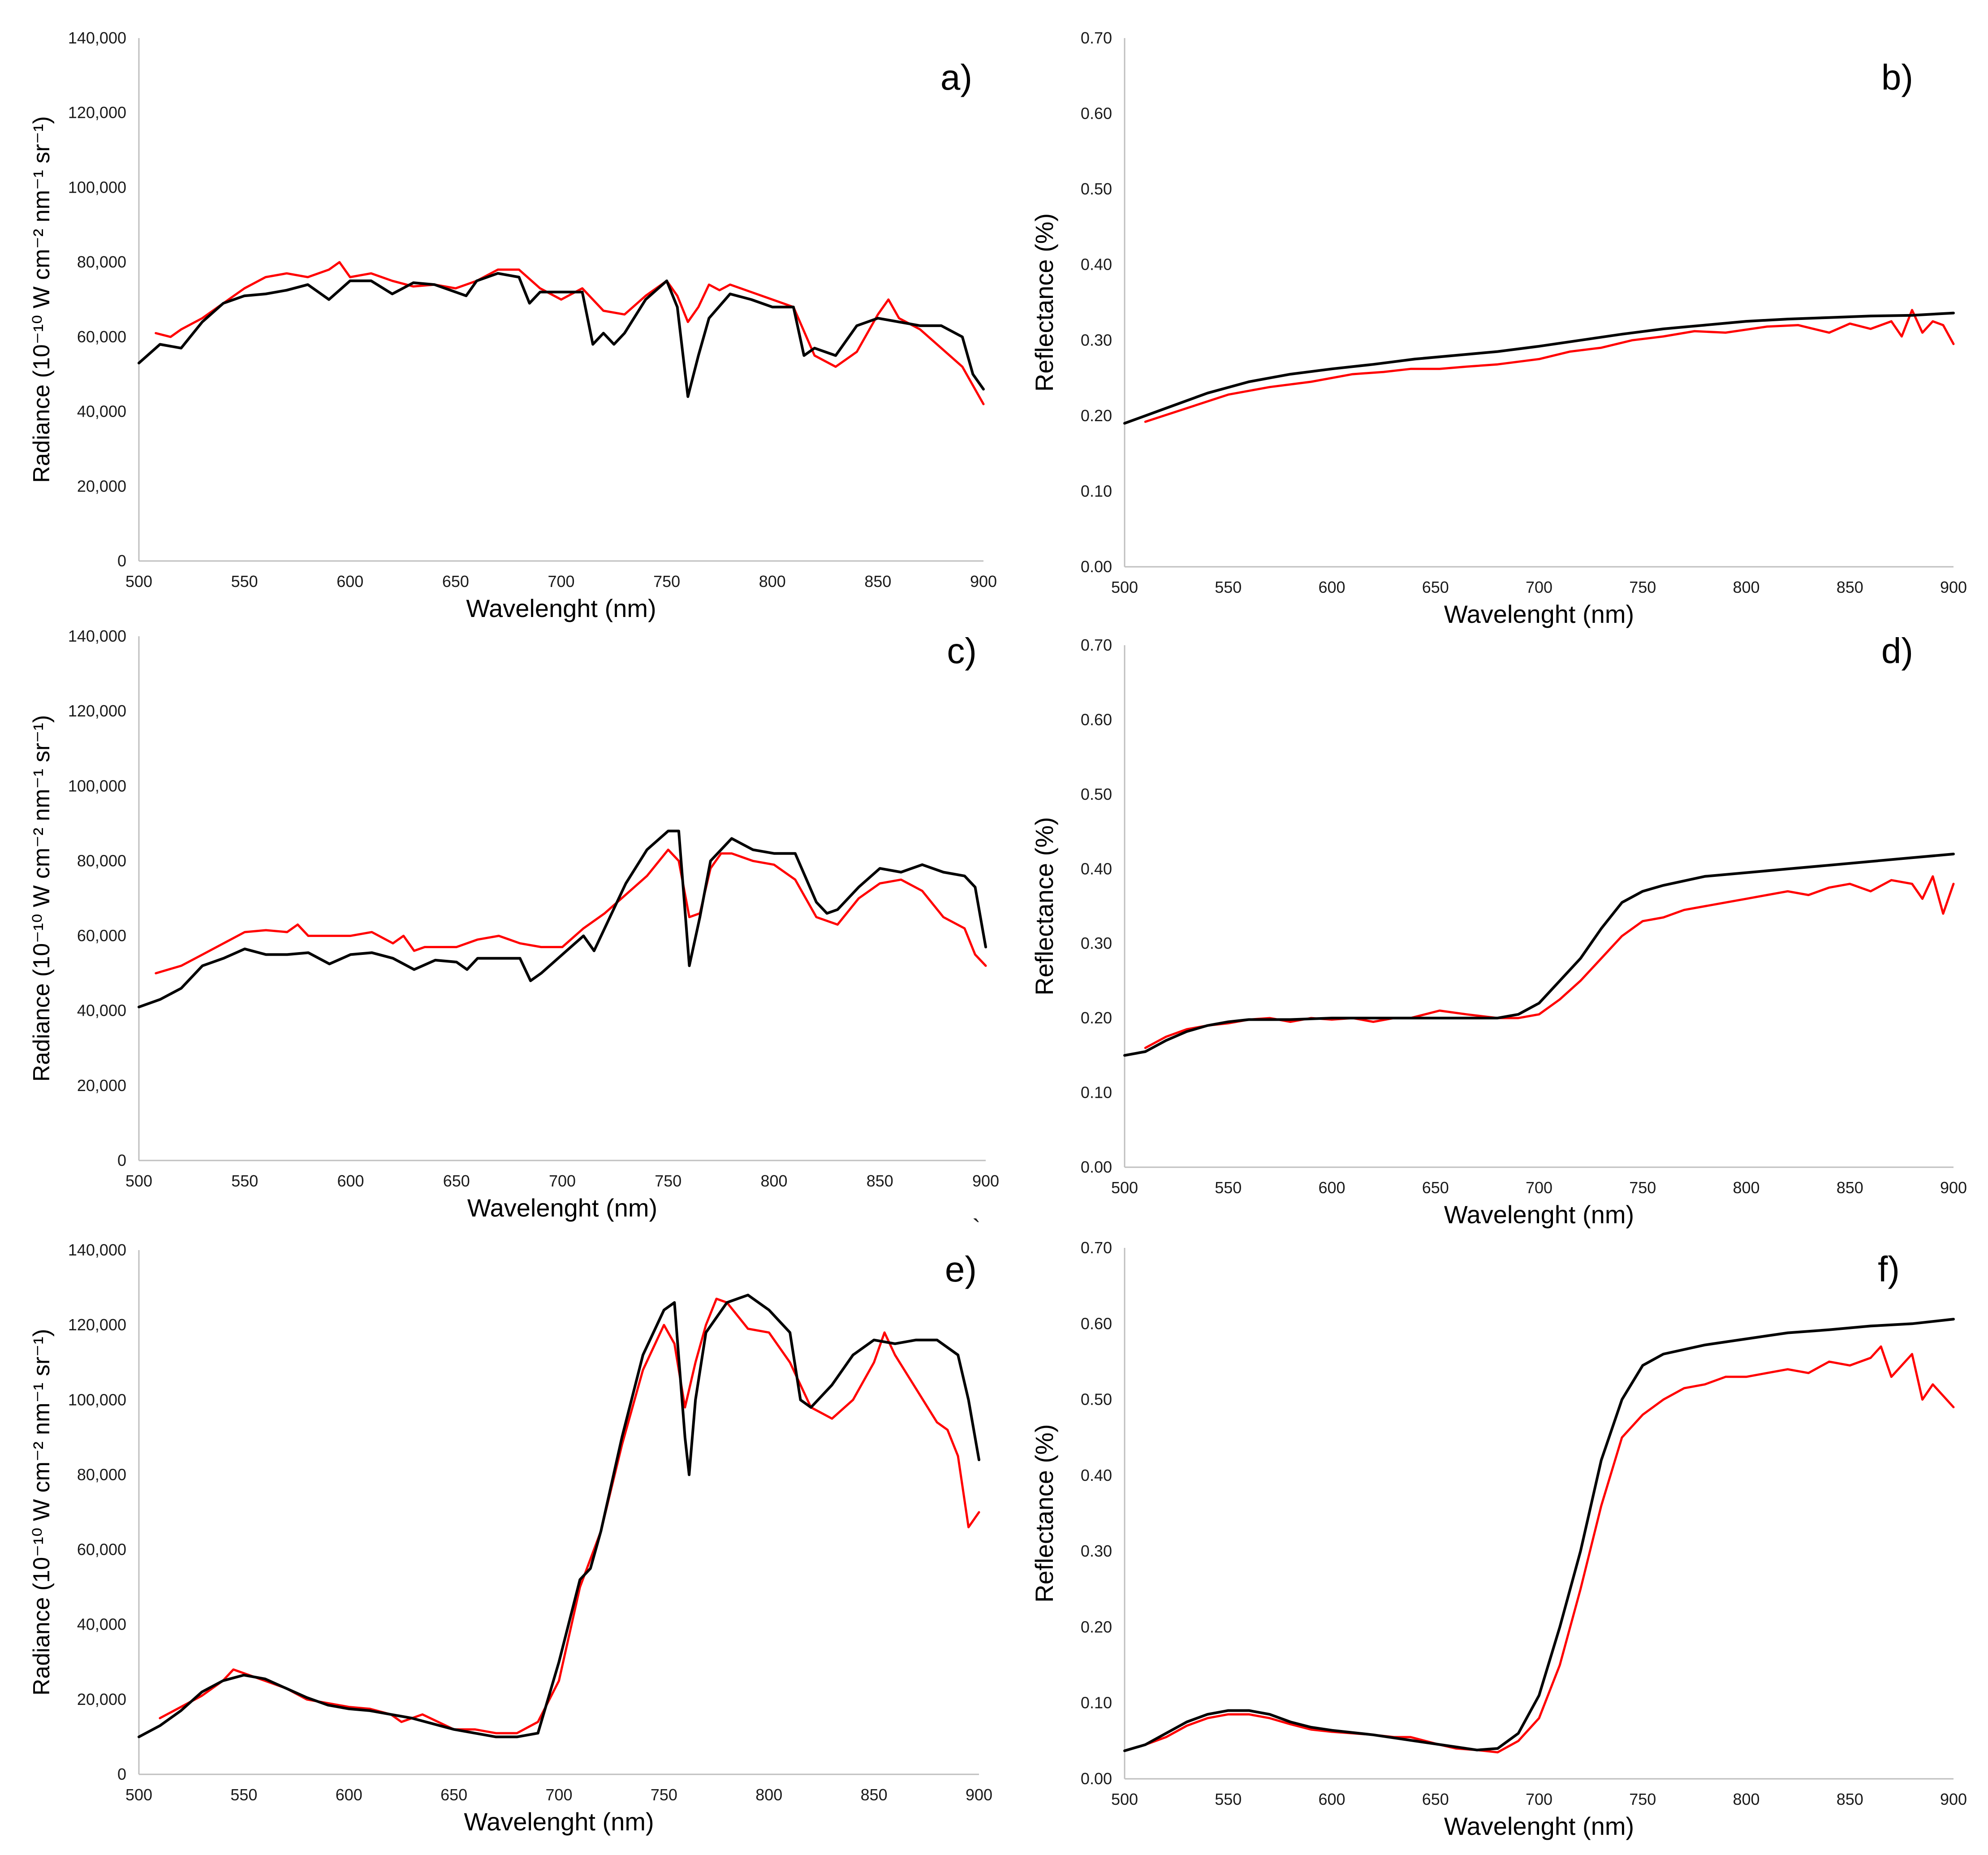 The height and width of the screenshot is (1855, 1988). What do you see at coordinates (1550, 1549) in the screenshot?
I see `series-line-red` at bounding box center [1550, 1549].